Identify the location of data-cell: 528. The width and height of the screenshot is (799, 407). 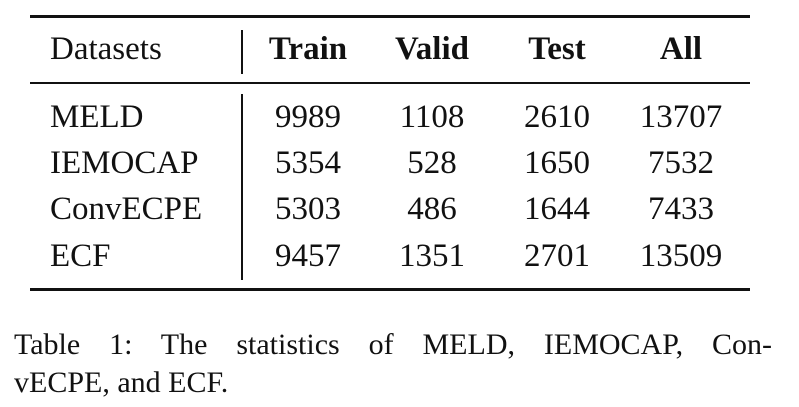
(432, 163).